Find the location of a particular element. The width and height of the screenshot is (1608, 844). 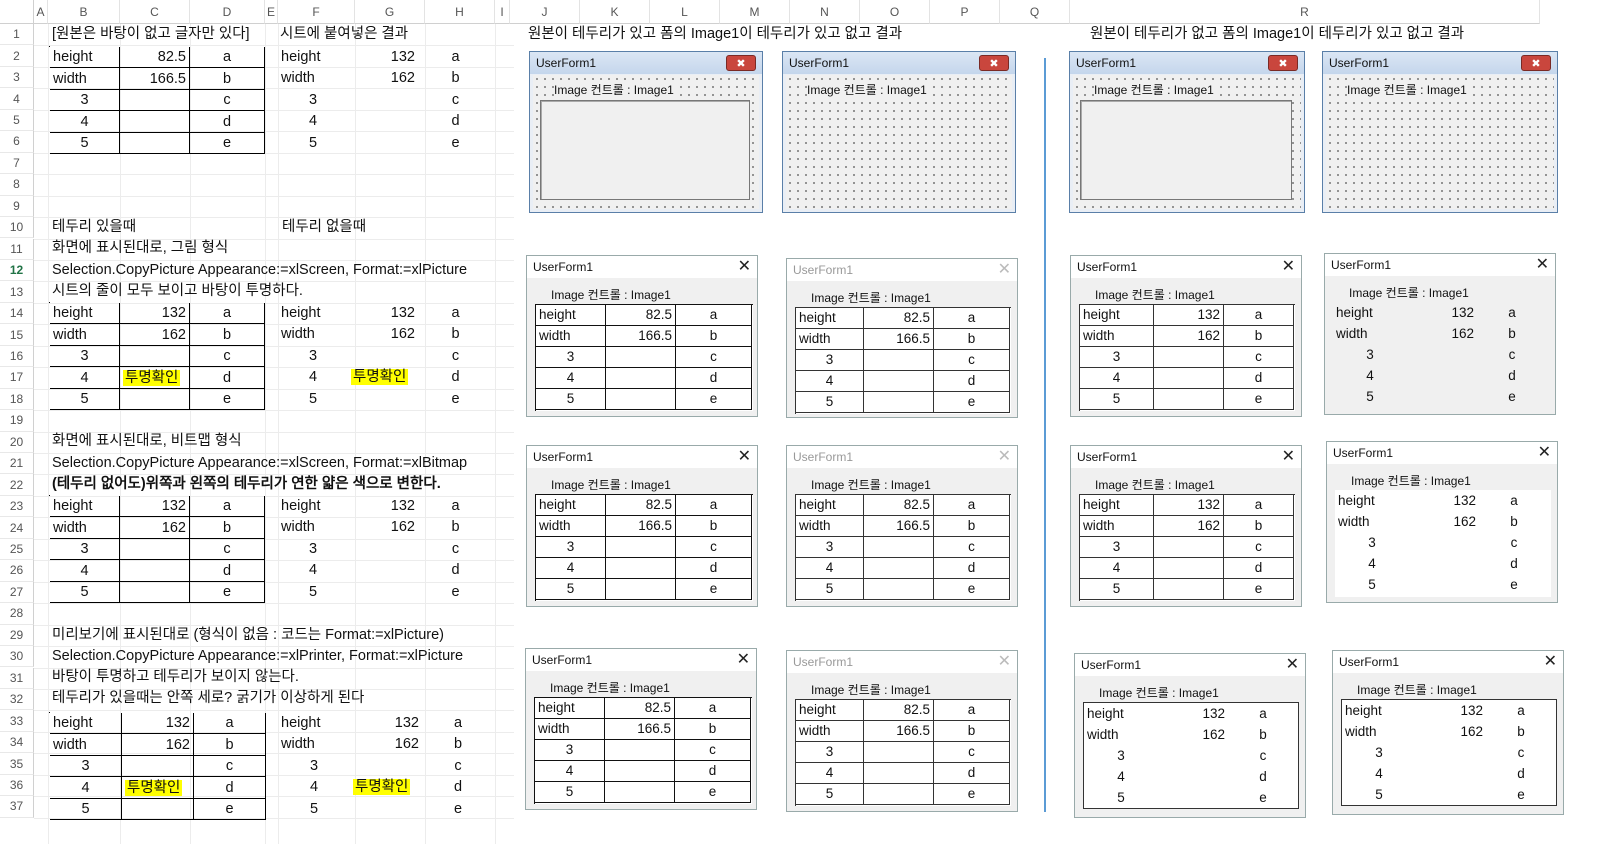

row-header-29: 29 is located at coordinates (17, 635).